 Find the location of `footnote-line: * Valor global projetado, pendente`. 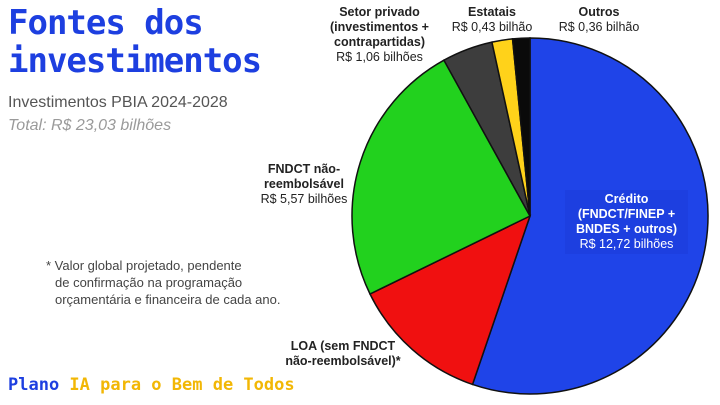

footnote-line: * Valor global projetado, pendente is located at coordinates (144, 265).